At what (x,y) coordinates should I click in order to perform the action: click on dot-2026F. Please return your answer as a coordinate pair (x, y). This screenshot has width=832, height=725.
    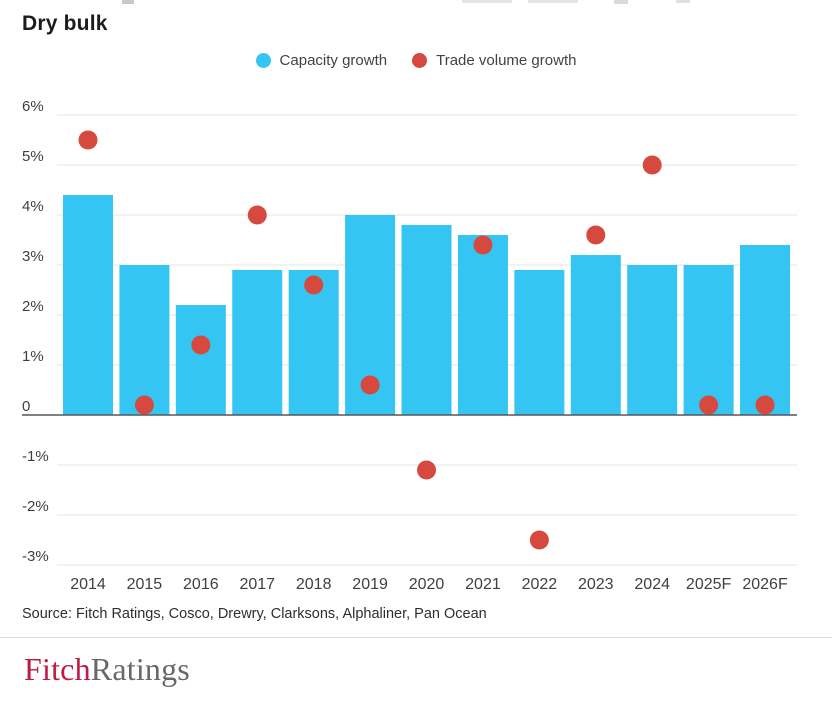
    Looking at the image, I should click on (765, 405).